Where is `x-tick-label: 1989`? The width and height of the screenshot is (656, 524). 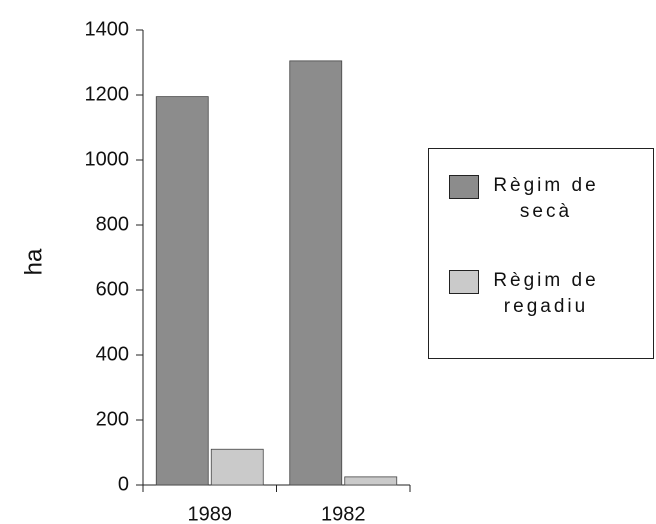 x-tick-label: 1989 is located at coordinates (210, 513).